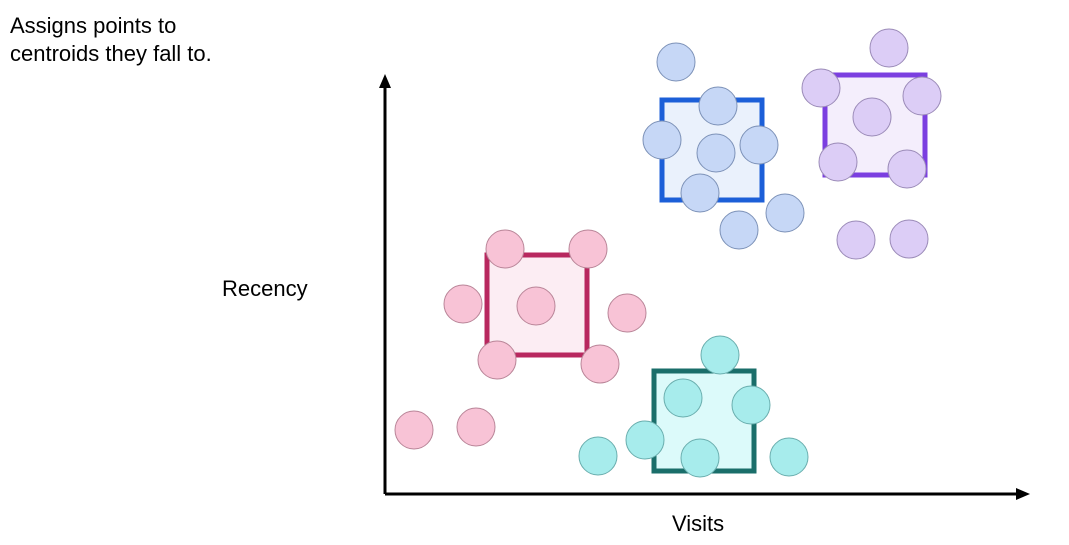 This screenshot has height=545, width=1069. What do you see at coordinates (1023, 494) in the screenshot?
I see `x-axis-arrowhead` at bounding box center [1023, 494].